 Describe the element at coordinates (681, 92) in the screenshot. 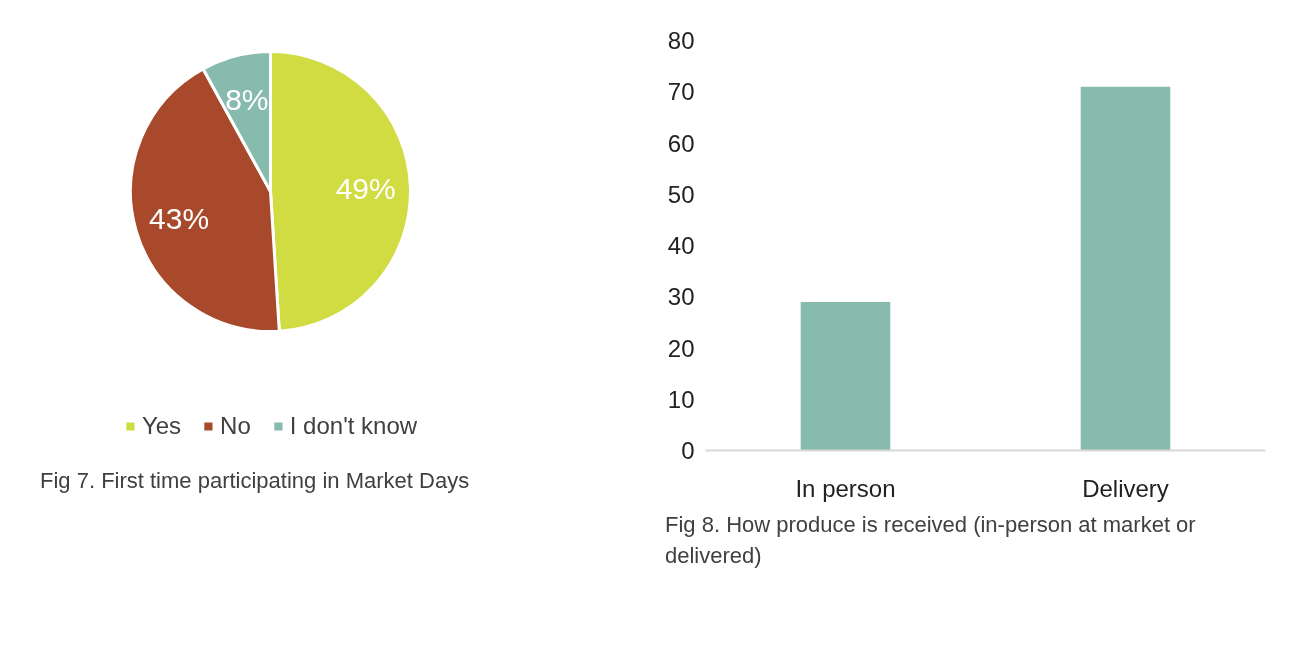

I see `y-tick-label: 70` at that location.